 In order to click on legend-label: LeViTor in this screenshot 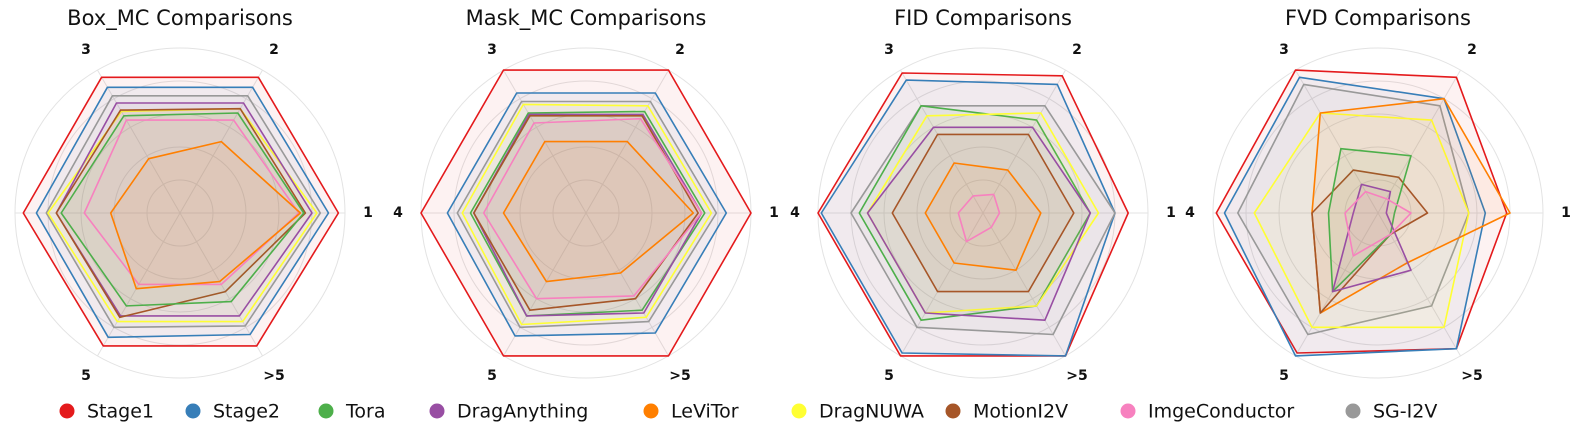, I will do `click(705, 412)`.